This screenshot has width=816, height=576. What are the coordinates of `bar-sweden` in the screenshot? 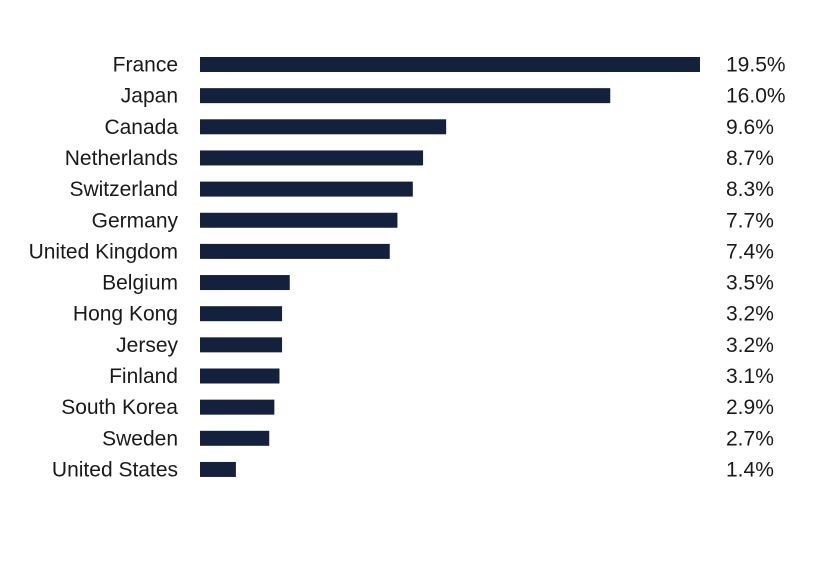 It's located at (235, 438).